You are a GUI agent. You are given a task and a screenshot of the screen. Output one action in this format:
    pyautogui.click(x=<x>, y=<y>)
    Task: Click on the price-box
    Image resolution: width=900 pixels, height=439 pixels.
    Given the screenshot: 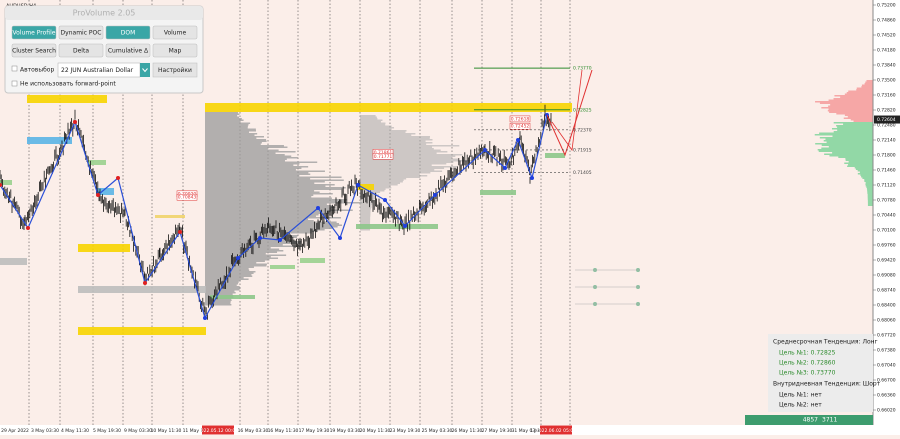 What is the action you would take?
    pyautogui.click(x=187, y=197)
    